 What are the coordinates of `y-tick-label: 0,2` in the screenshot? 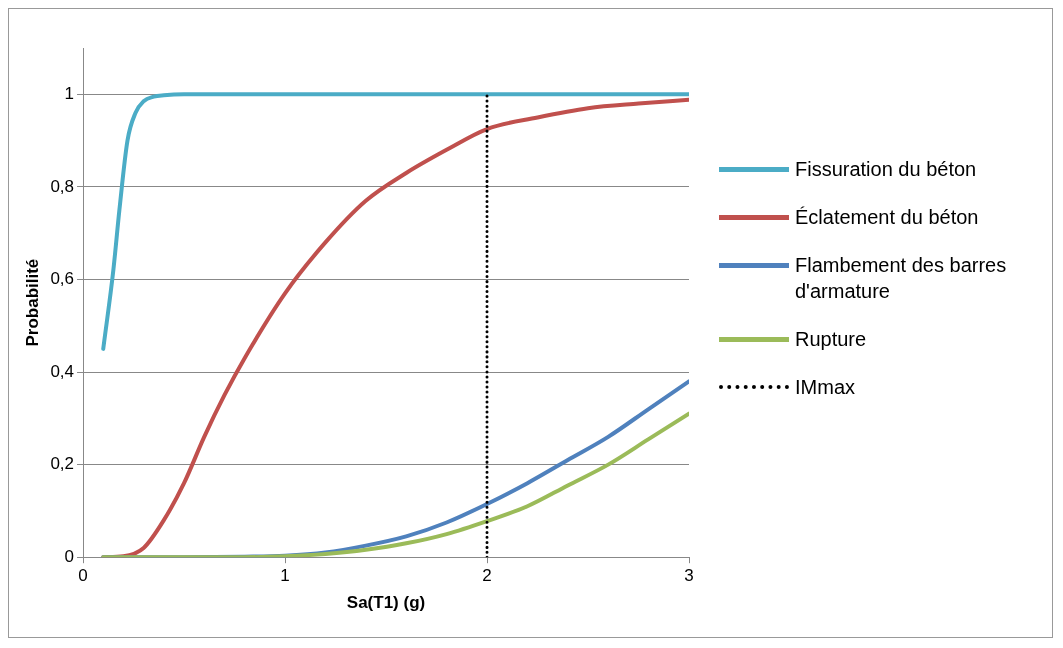 It's located at (62, 464).